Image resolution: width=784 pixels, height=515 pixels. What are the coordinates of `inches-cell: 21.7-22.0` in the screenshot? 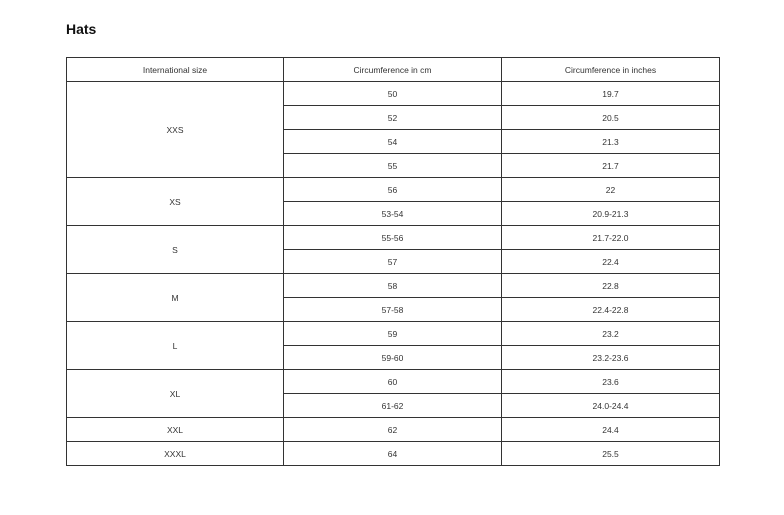 It's located at (610, 237).